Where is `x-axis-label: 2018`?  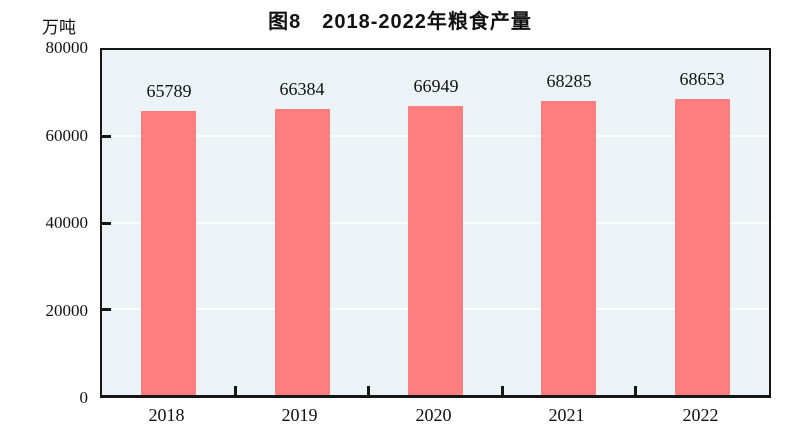
x-axis-label: 2018 is located at coordinates (166, 415).